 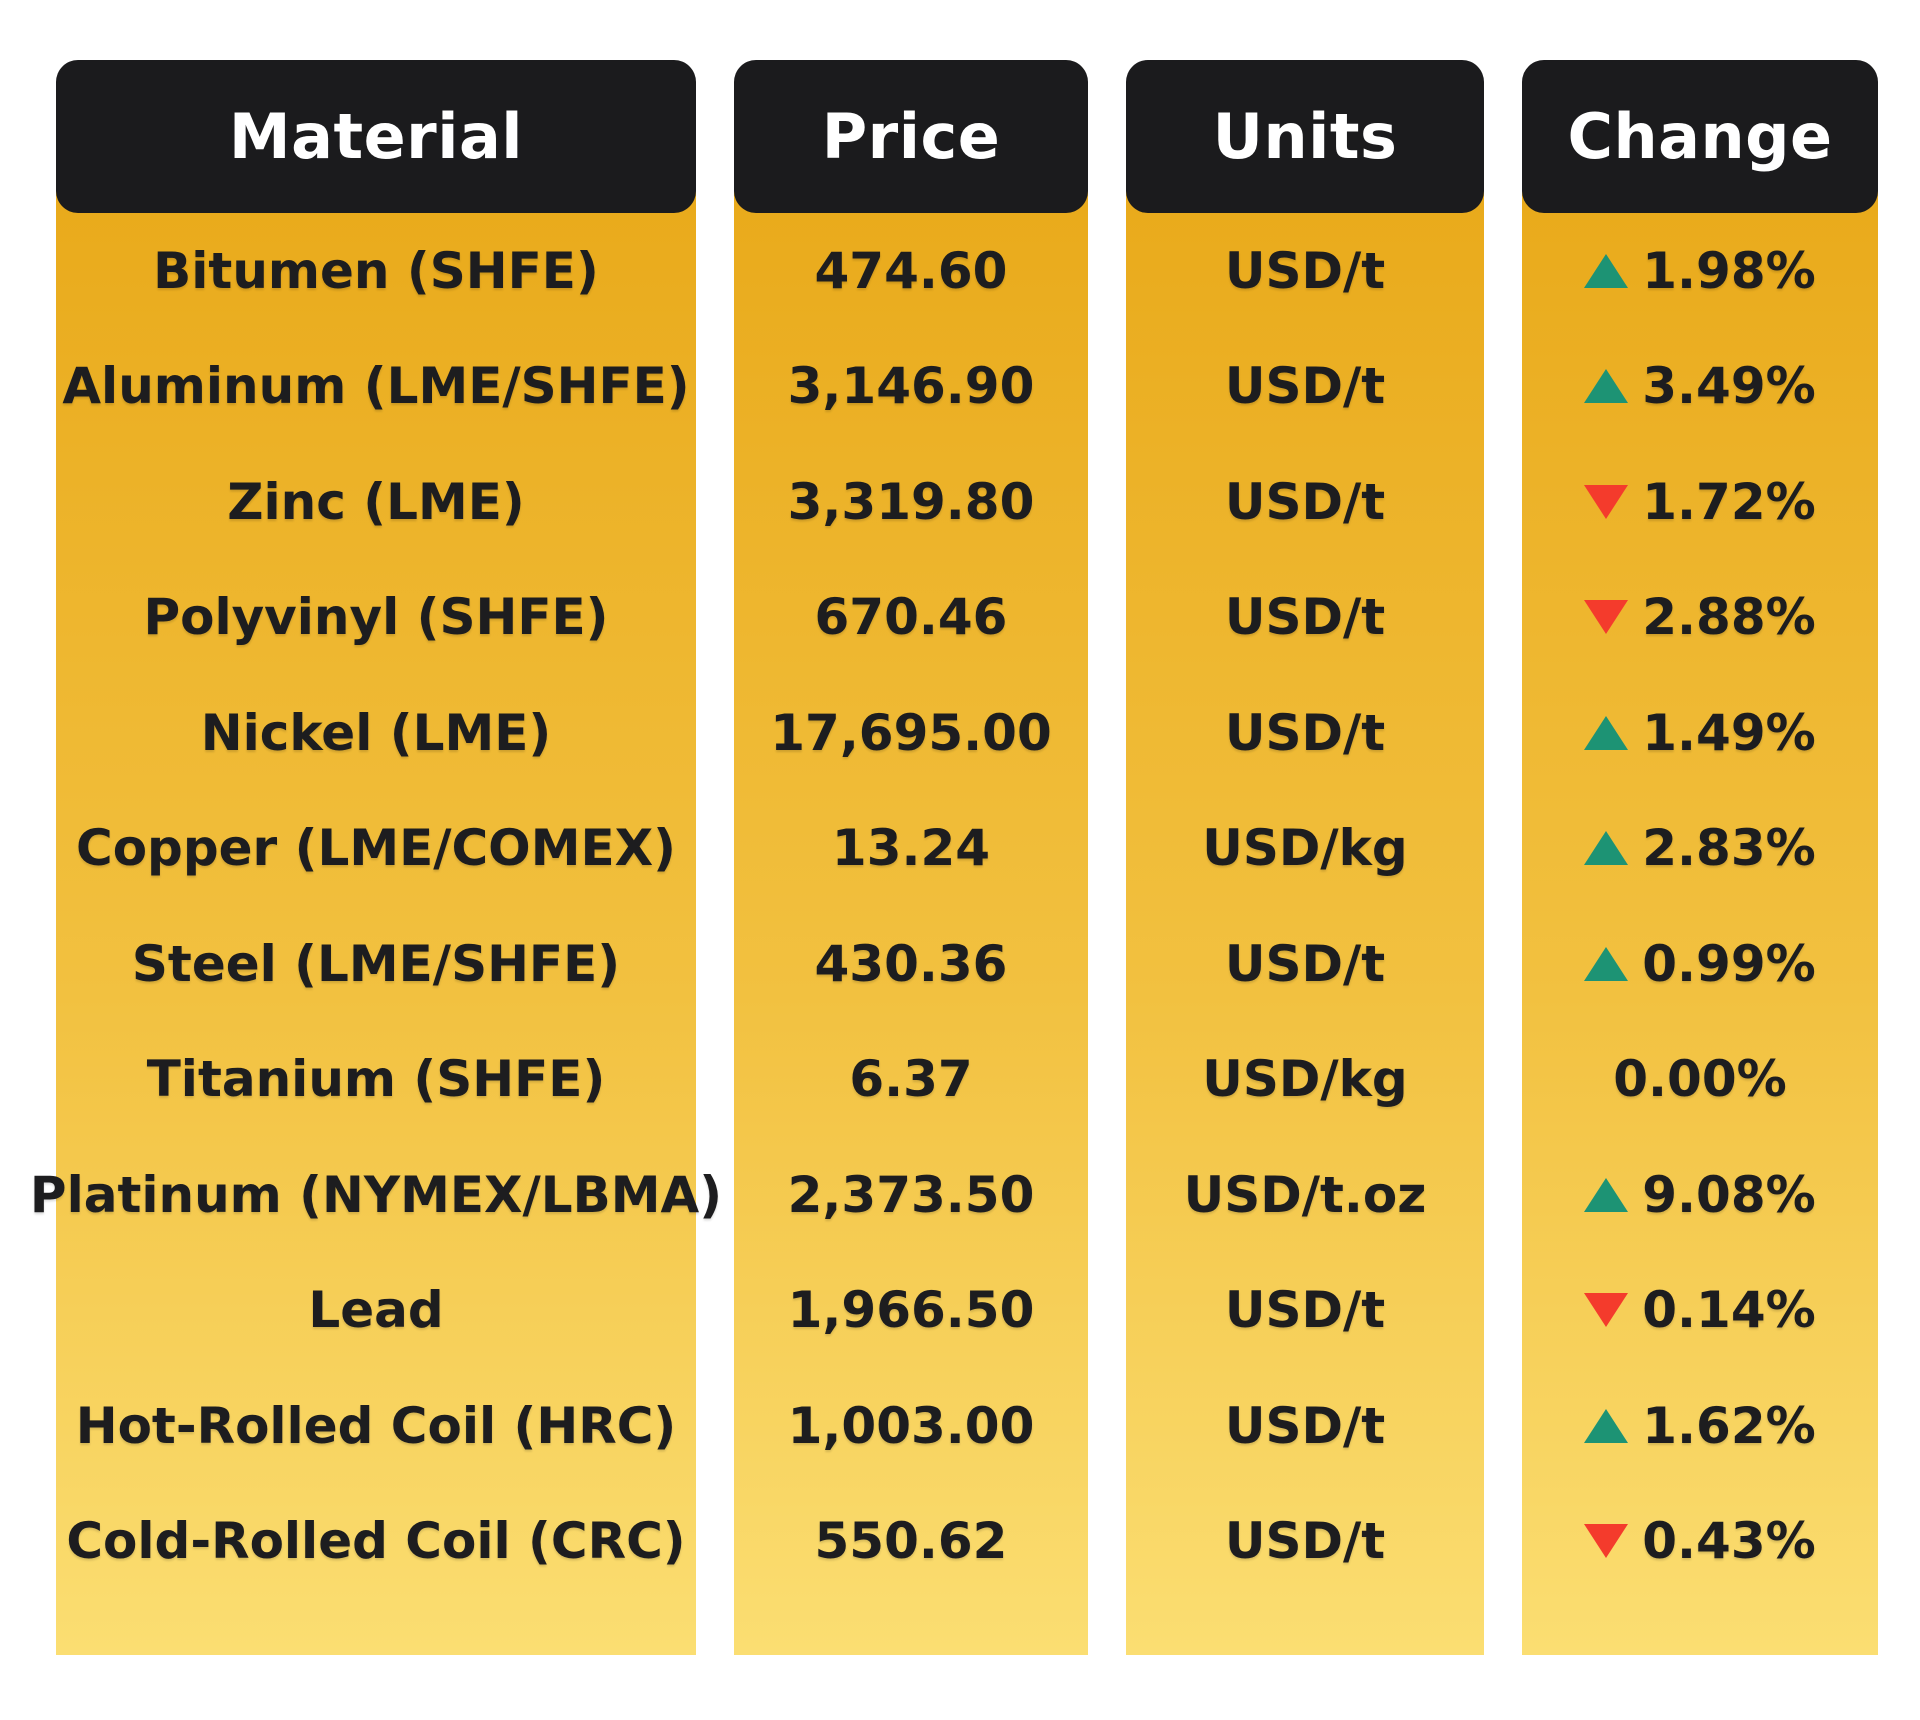 What do you see at coordinates (911, 963) in the screenshot?
I see `price-cell: 430.36` at bounding box center [911, 963].